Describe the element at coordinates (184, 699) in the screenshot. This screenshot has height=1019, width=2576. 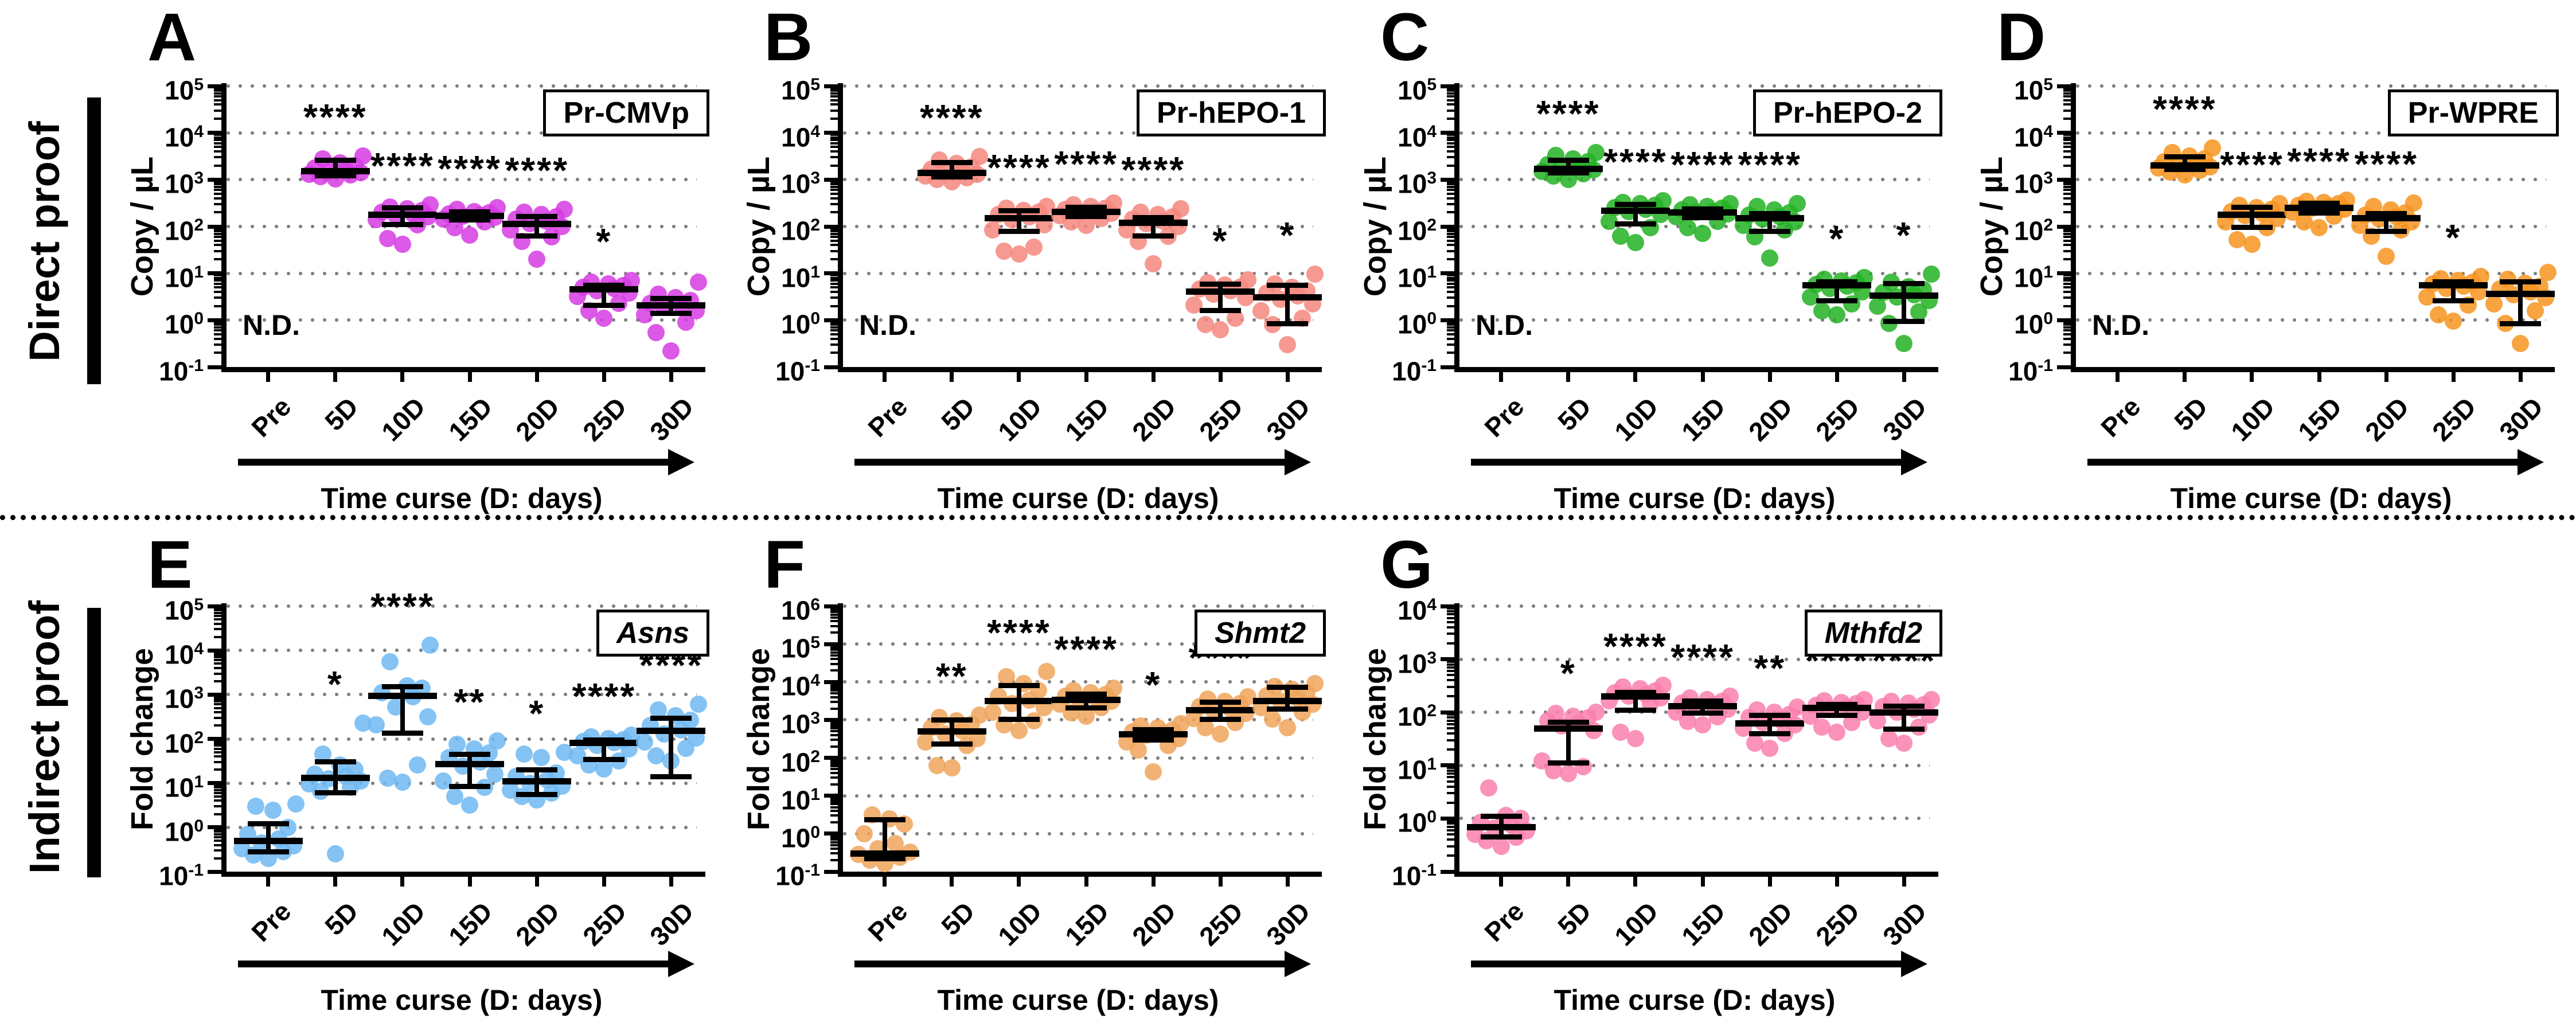
I see `y-tick-label: 10³` at that location.